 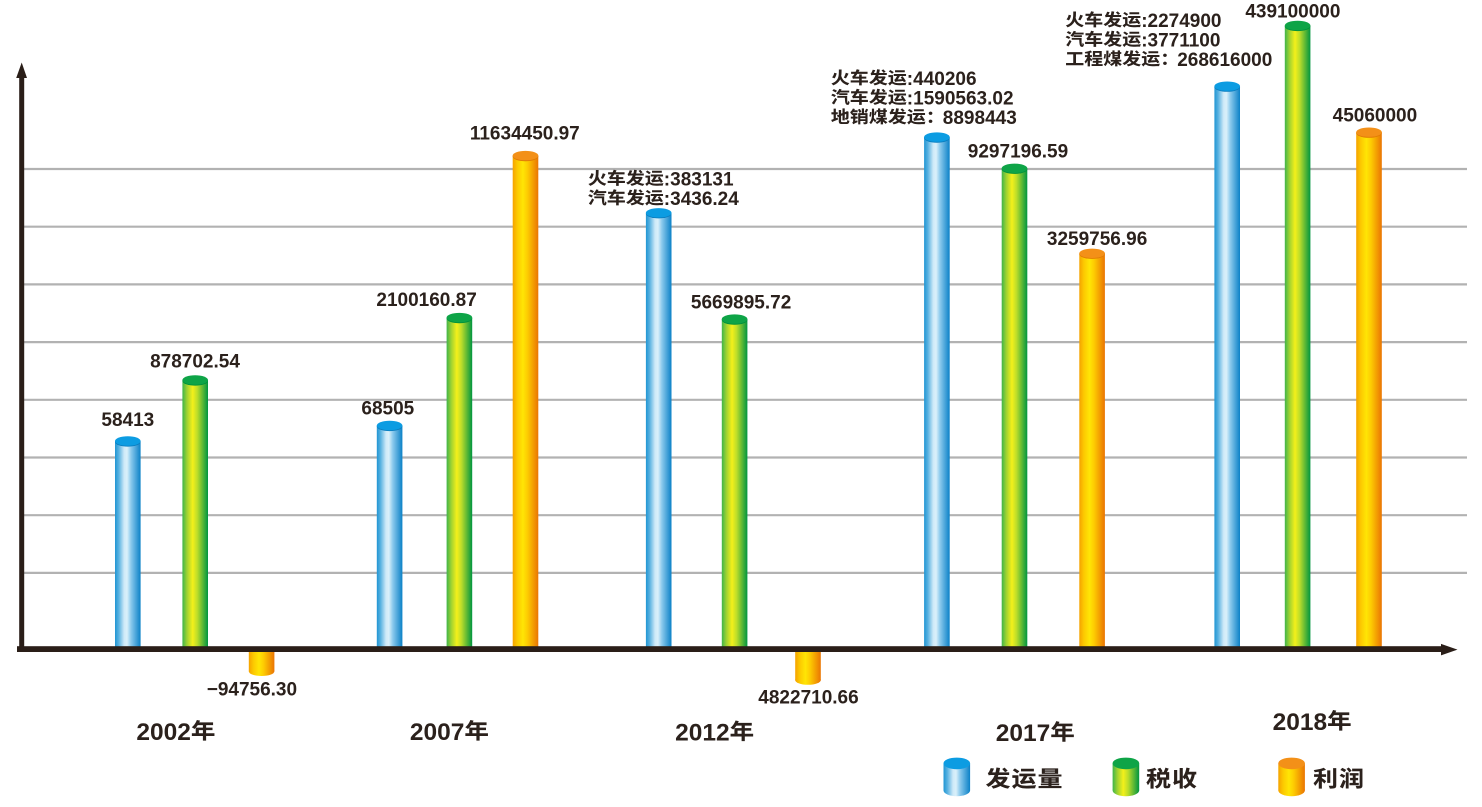 I want to click on svg-text: 9297196.59, so click(x=1018, y=152).